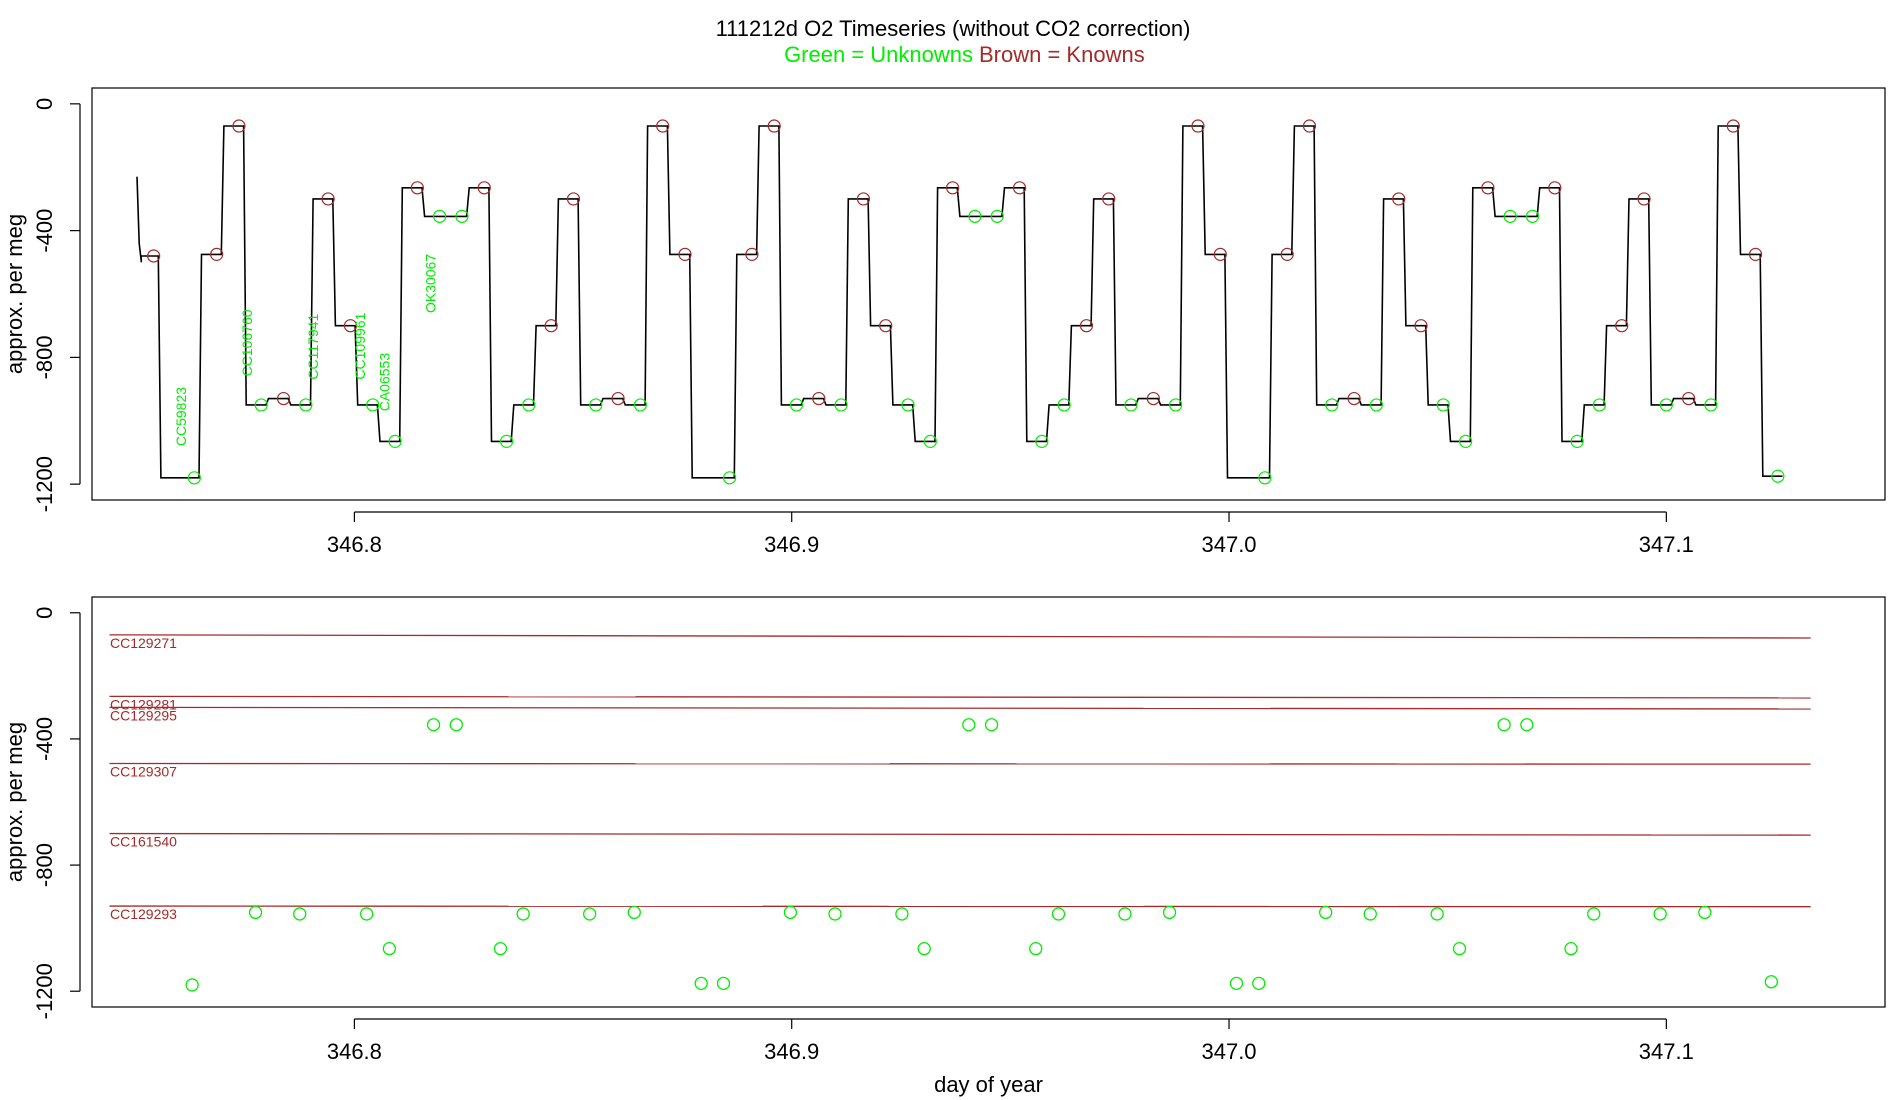 This screenshot has width=1900, height=1100. What do you see at coordinates (143, 914) in the screenshot?
I see `known-line-label: CC129293` at bounding box center [143, 914].